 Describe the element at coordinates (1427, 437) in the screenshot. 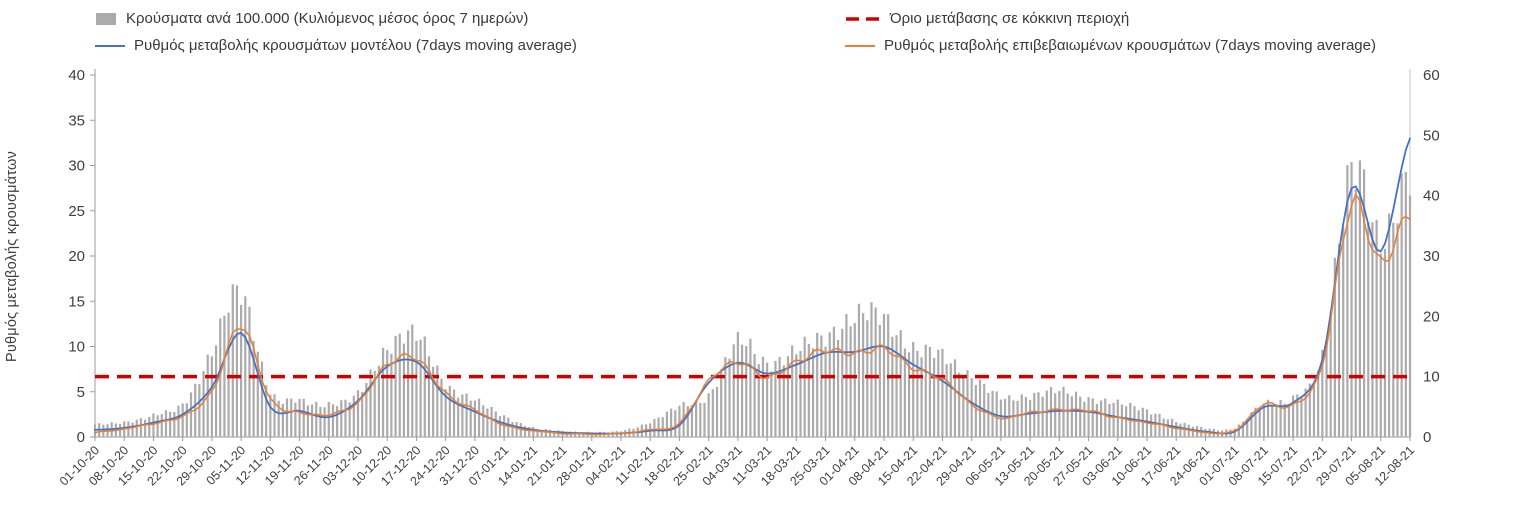

I see `right-axis-tick-label: 0` at that location.